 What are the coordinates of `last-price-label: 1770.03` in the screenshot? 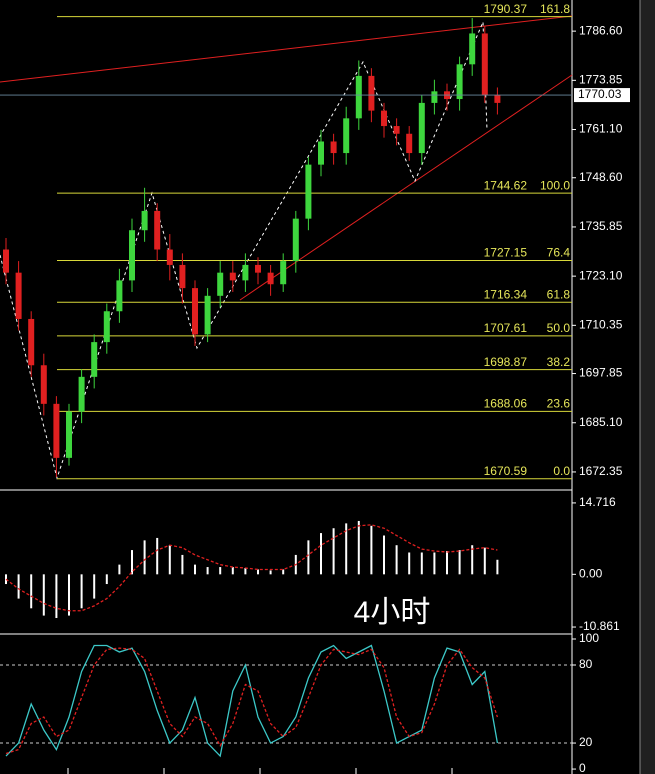 It's located at (600, 94).